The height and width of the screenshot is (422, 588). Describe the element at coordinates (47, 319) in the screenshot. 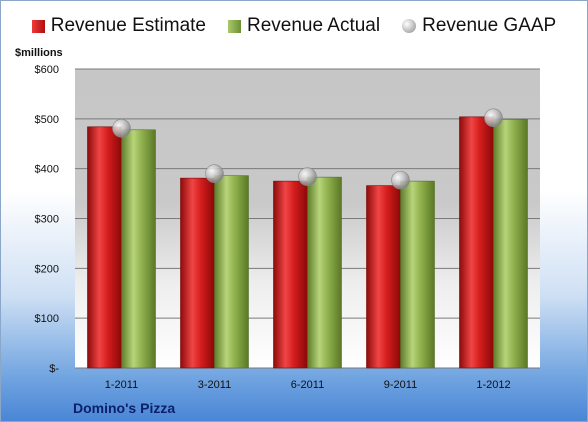

I see `y-tick-label: $100` at that location.